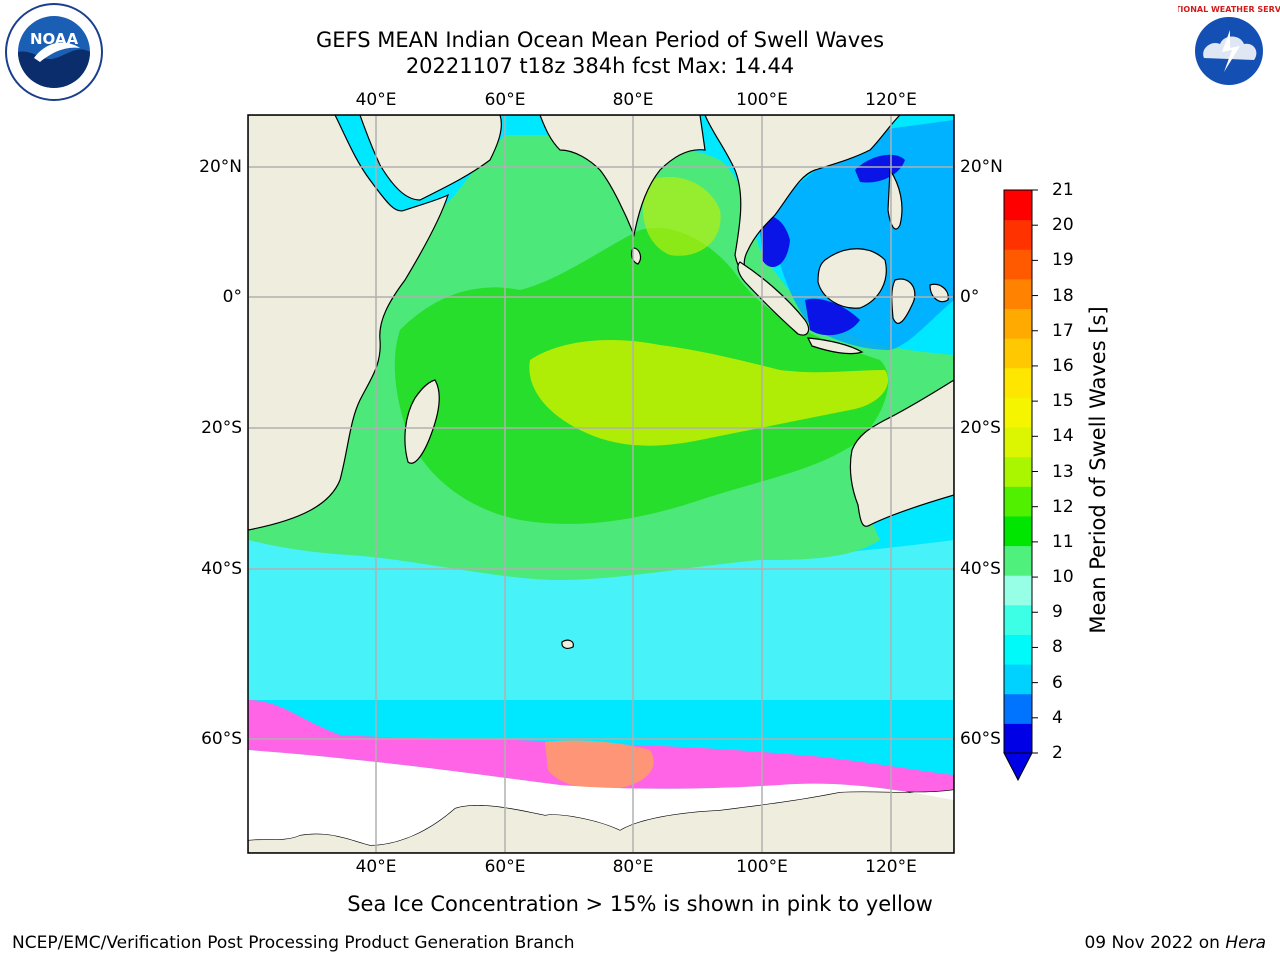  I want to click on lat-tick-label-right: 0°, so click(970, 297).